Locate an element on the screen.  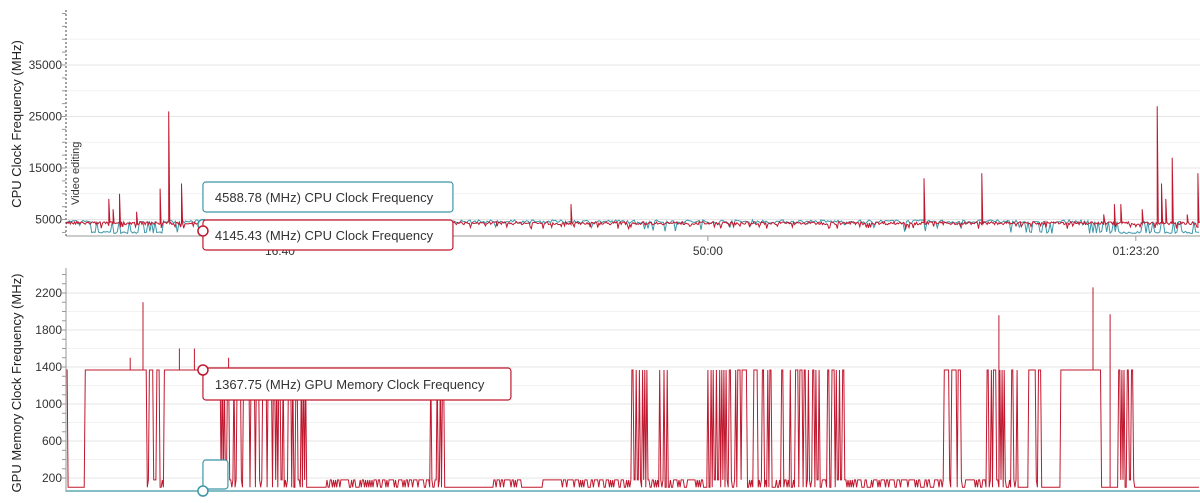
tooltip-gpu-red: 1367.75 (MHz) GPU Memory Clock Frequency is located at coordinates (354, 382).